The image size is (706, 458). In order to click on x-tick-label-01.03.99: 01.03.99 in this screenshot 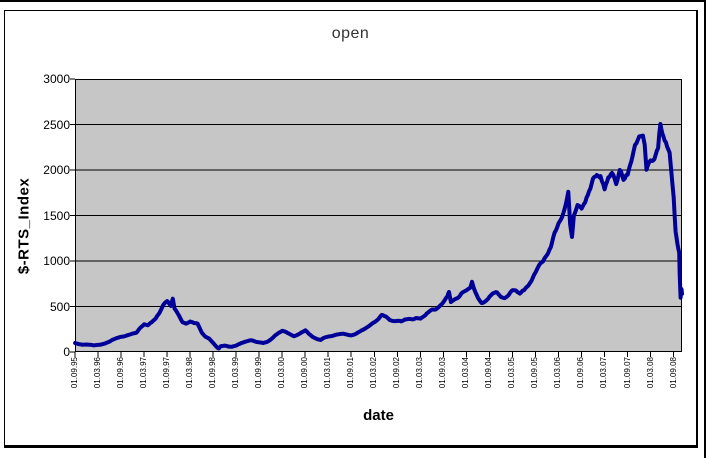, I will do `click(236, 373)`.